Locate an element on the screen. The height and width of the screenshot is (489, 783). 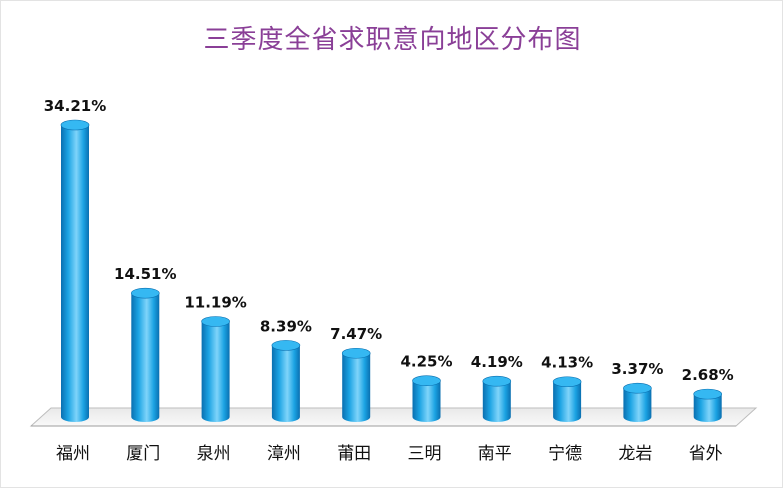
bar-厦门 is located at coordinates (145, 355).